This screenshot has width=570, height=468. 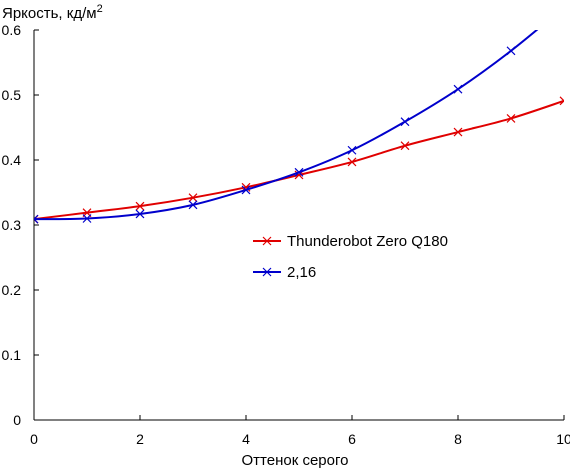 What do you see at coordinates (12, 225) in the screenshot?
I see `y-tick-label: 0.3` at bounding box center [12, 225].